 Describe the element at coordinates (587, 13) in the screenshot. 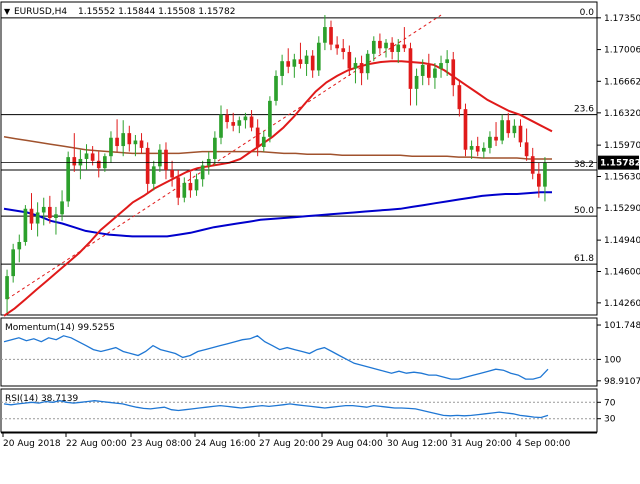

I see `fib-label: 0.0` at that location.